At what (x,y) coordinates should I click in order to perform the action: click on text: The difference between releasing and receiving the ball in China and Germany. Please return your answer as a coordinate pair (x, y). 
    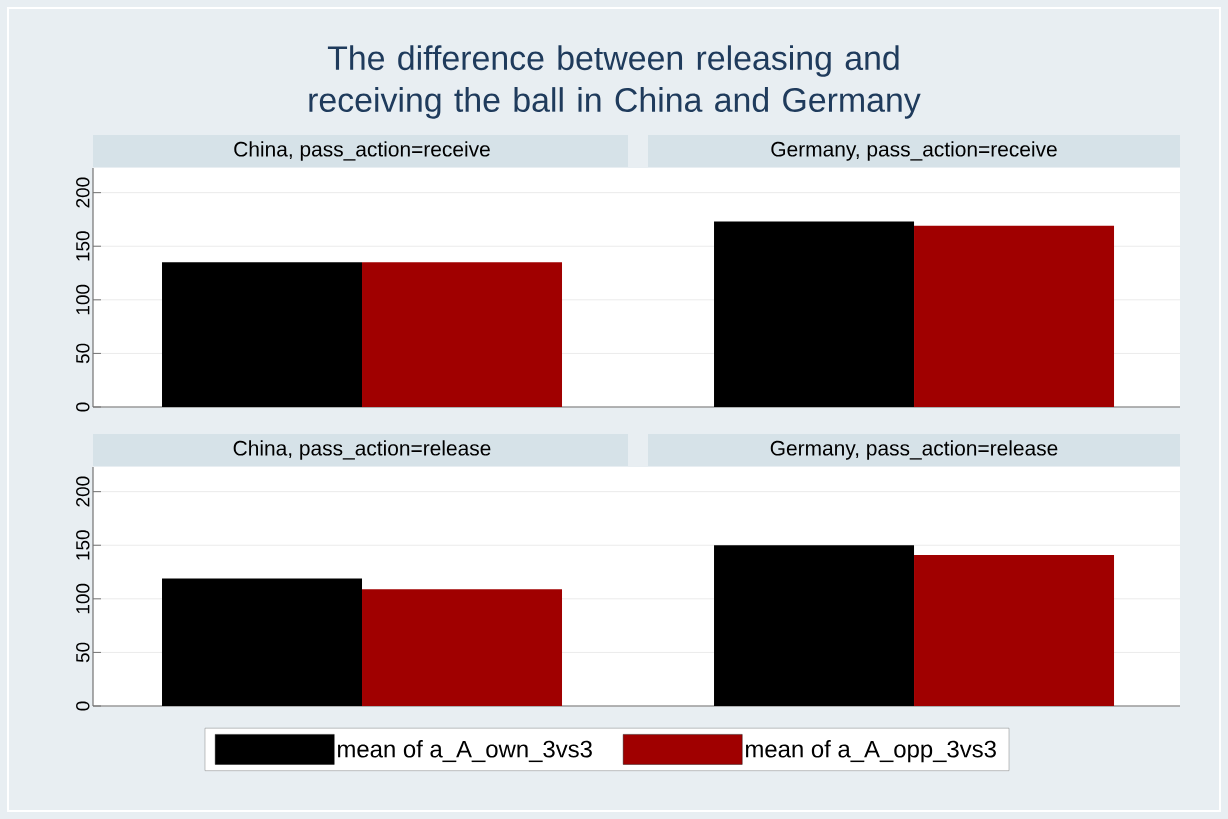
    Looking at the image, I should click on (615, 82).